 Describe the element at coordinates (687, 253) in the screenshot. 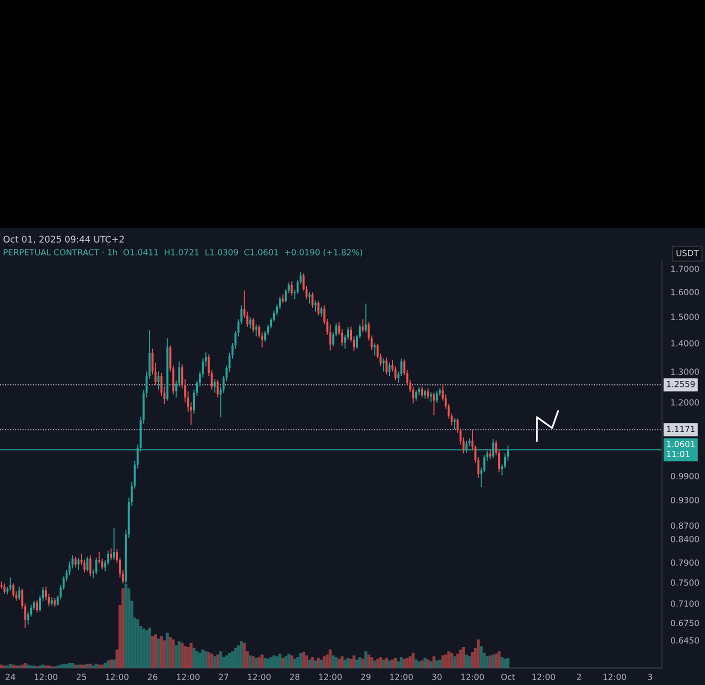

I see `y-axis-title: USDT` at that location.